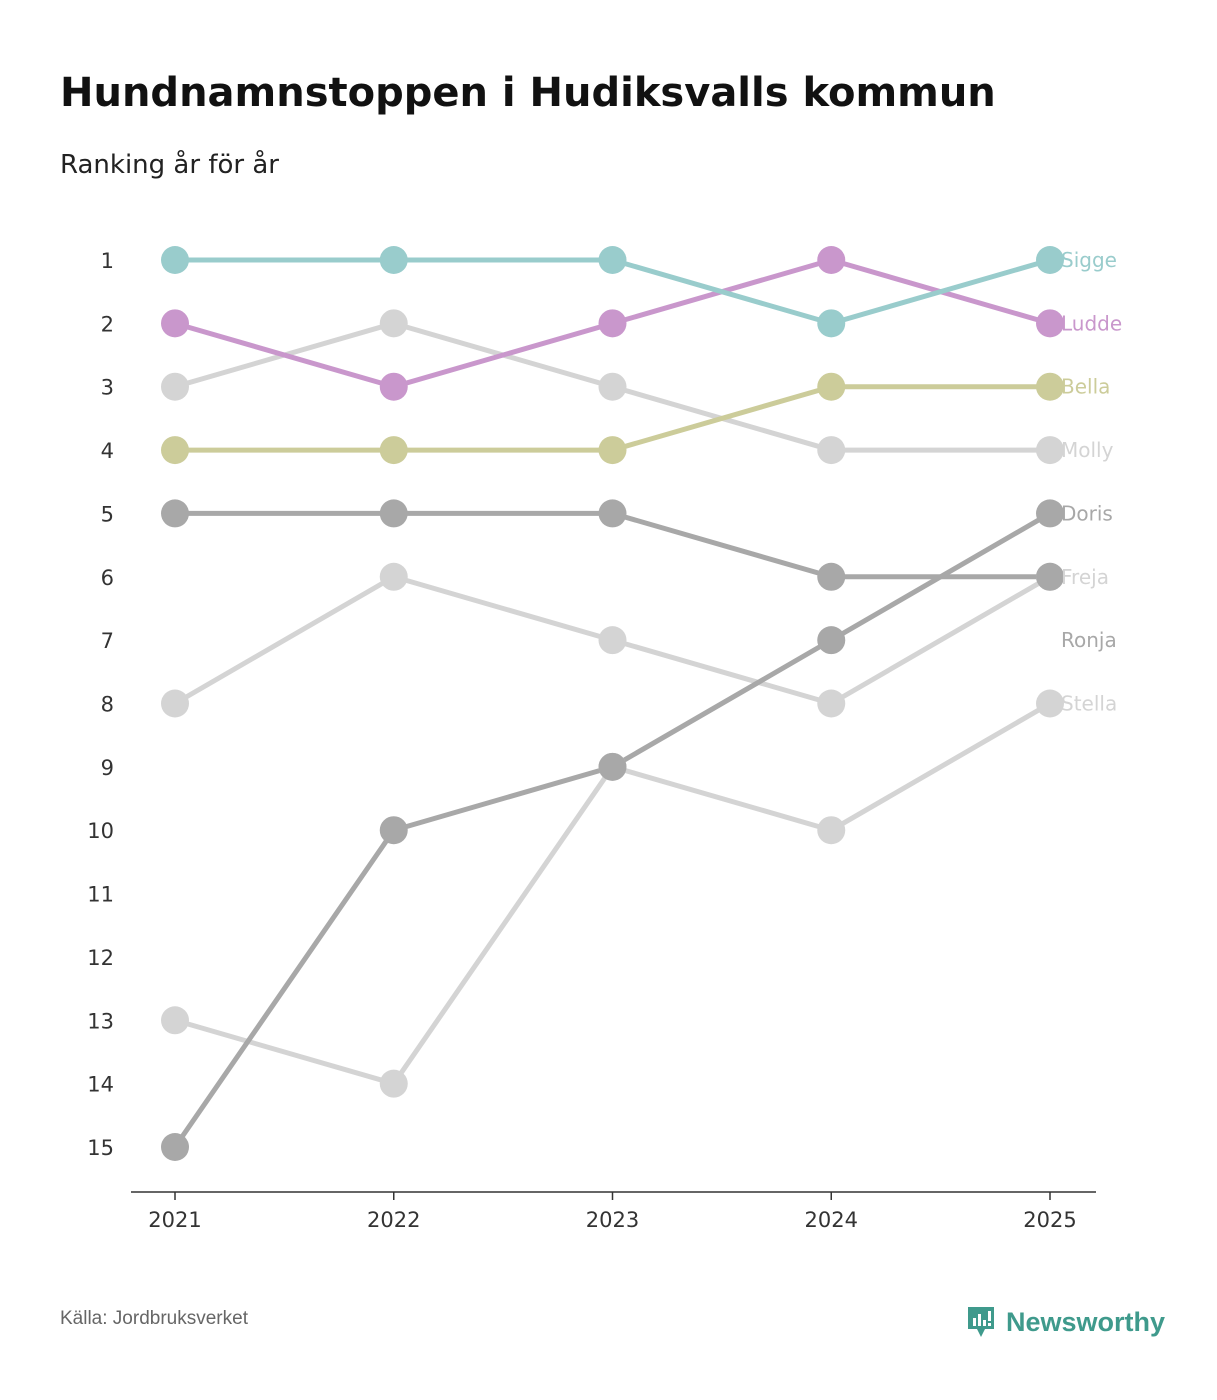 This screenshot has height=1400, width=1217. Describe the element at coordinates (107, 768) in the screenshot. I see `y-tick-label: 9` at that location.